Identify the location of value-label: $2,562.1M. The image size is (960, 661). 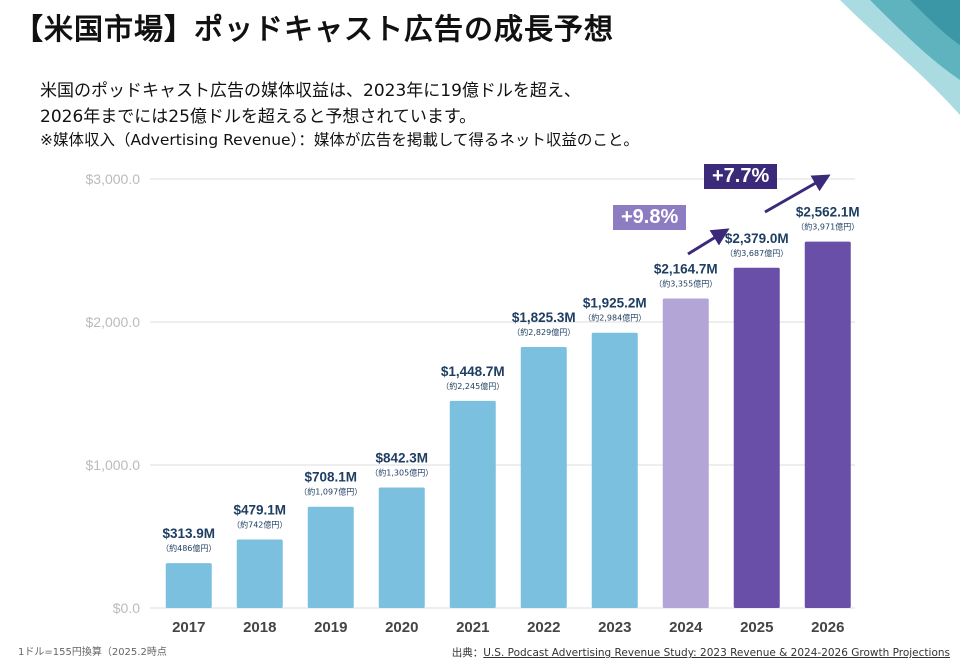
(828, 212).